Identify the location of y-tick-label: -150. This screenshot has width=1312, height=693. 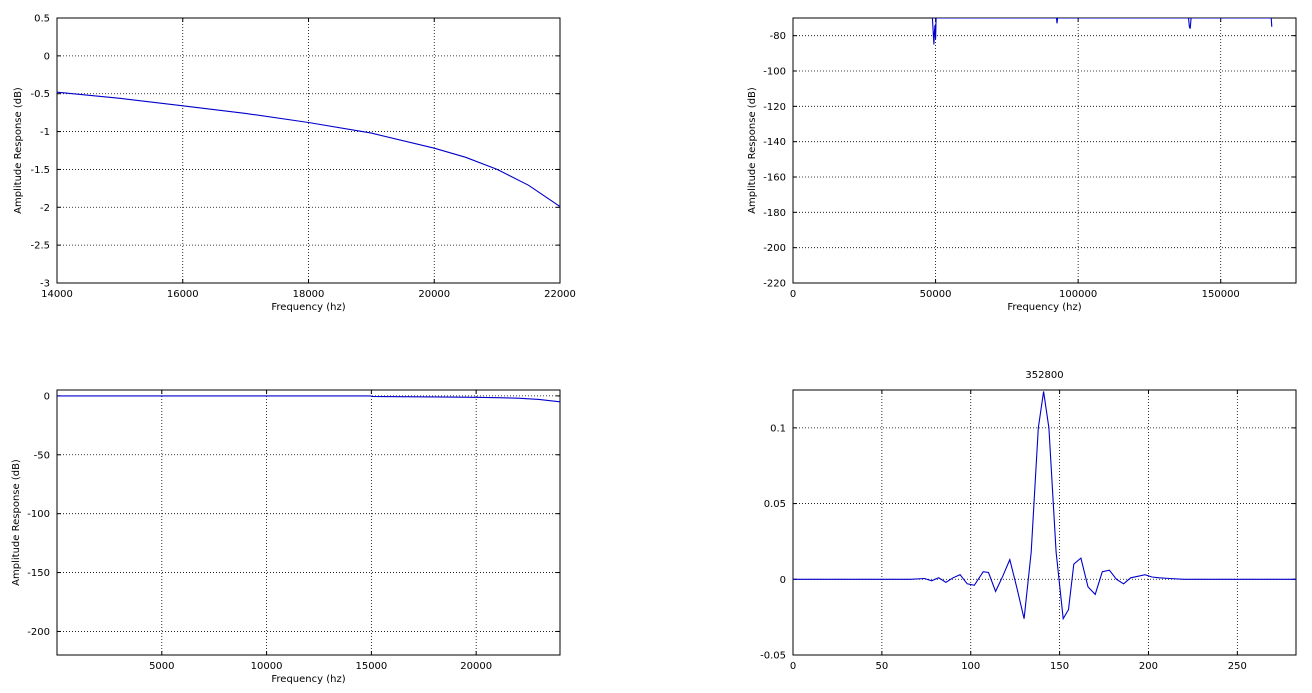
(38, 573).